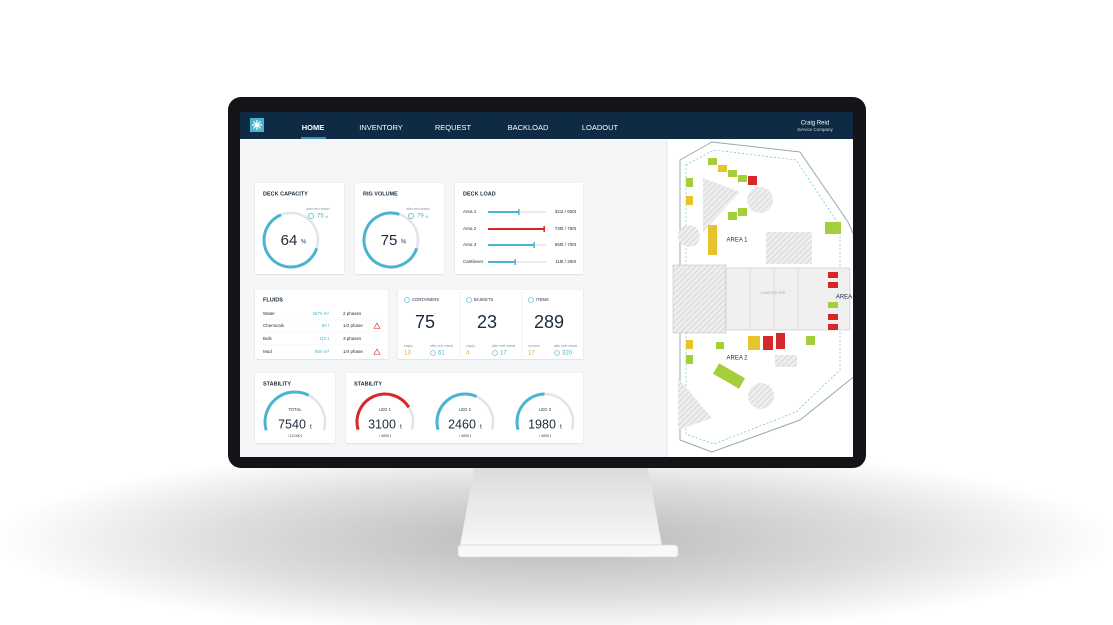 The image size is (1113, 625). Describe the element at coordinates (273, 300) in the screenshot. I see `card-title: FLUIDS` at that location.